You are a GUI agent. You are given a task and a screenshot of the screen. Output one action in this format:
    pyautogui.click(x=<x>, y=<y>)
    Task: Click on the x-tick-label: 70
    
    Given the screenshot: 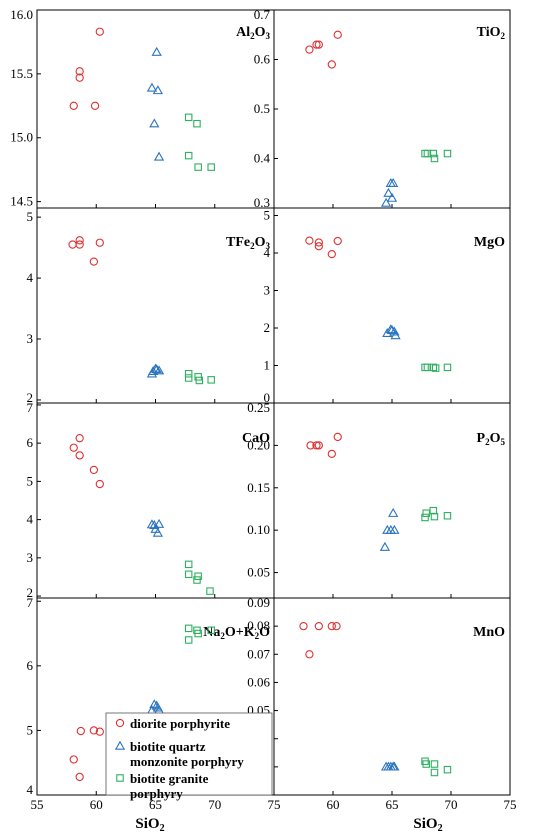 What is the action you would take?
    pyautogui.click(x=214, y=804)
    